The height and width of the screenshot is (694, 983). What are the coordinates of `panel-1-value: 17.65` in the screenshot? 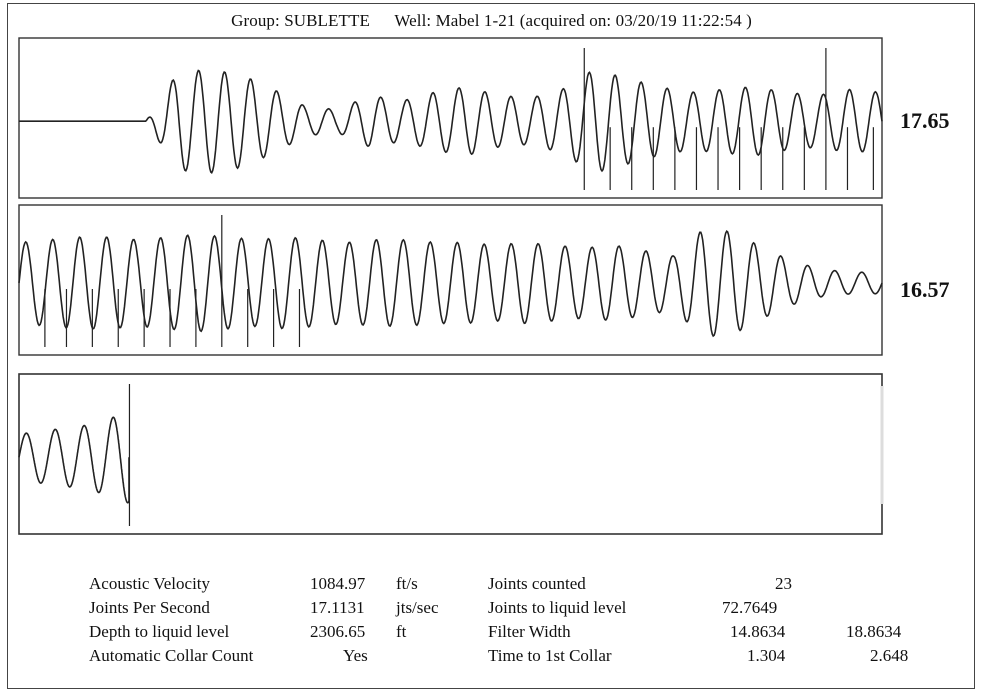 It's located at (925, 120).